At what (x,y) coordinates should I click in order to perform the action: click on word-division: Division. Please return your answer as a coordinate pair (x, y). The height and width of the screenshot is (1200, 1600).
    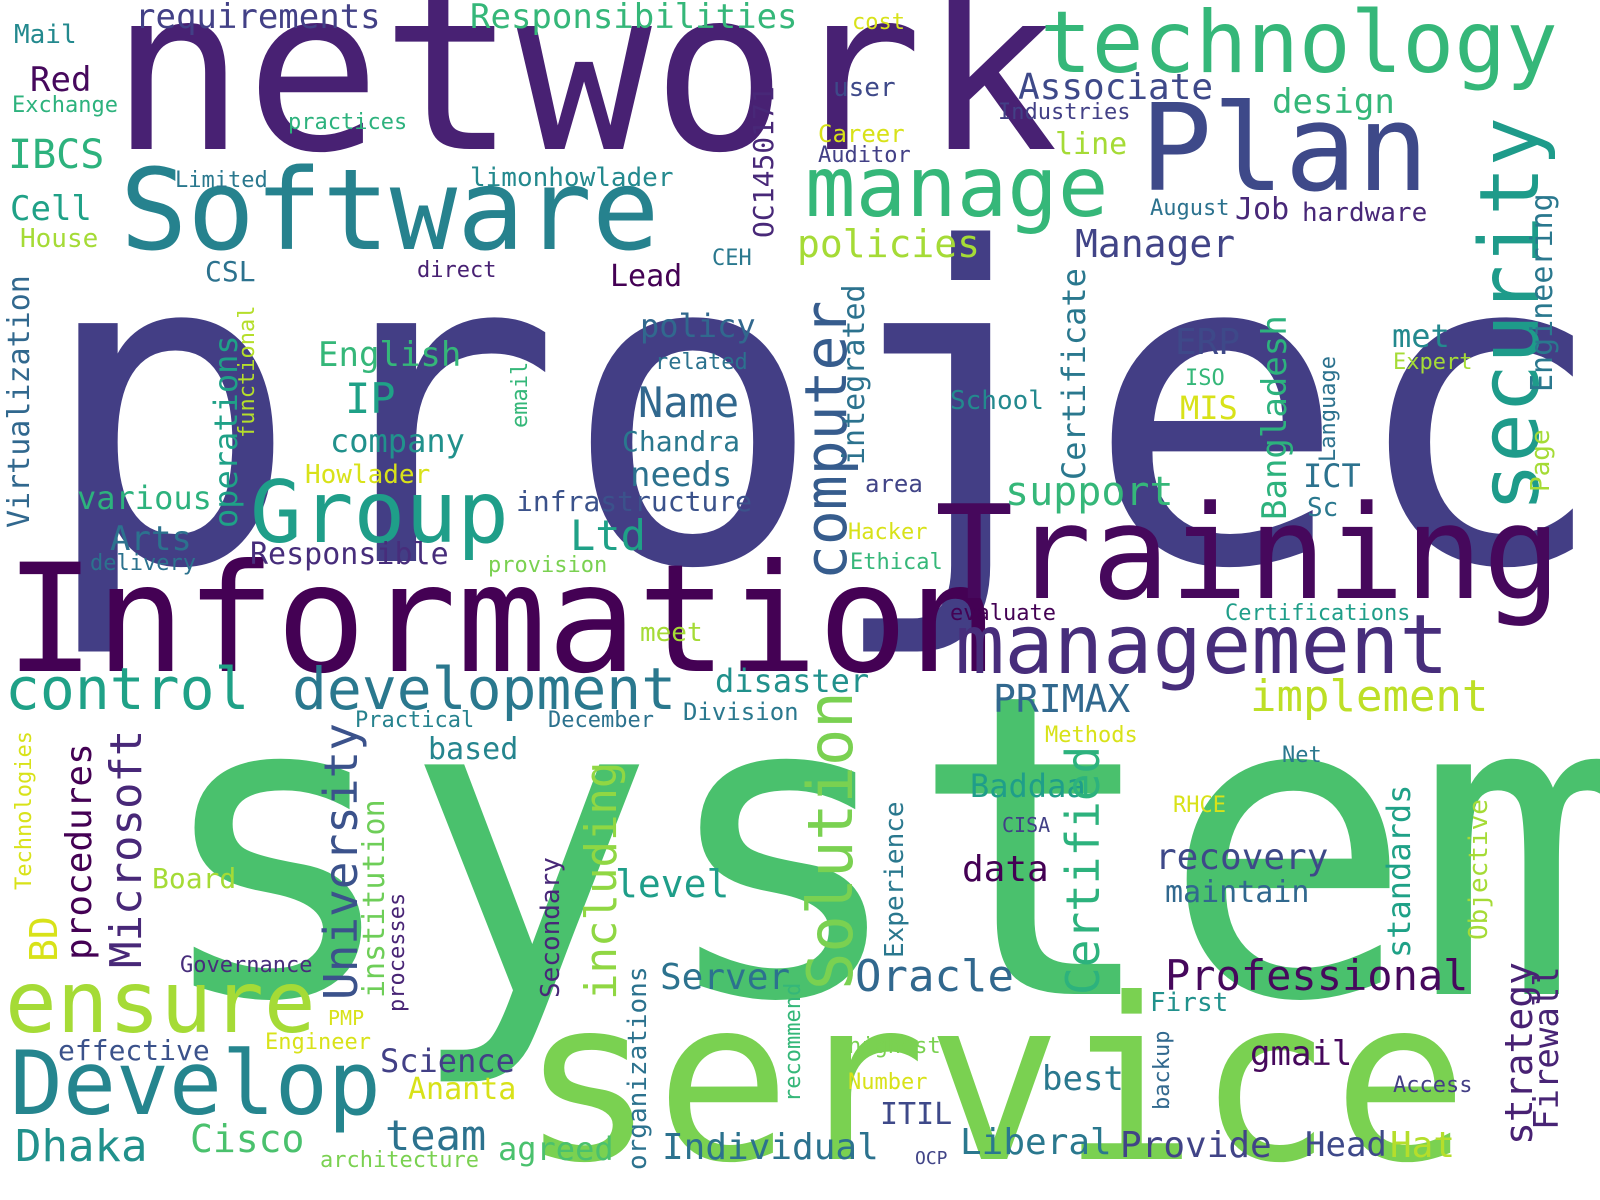
    Looking at the image, I should click on (741, 712).